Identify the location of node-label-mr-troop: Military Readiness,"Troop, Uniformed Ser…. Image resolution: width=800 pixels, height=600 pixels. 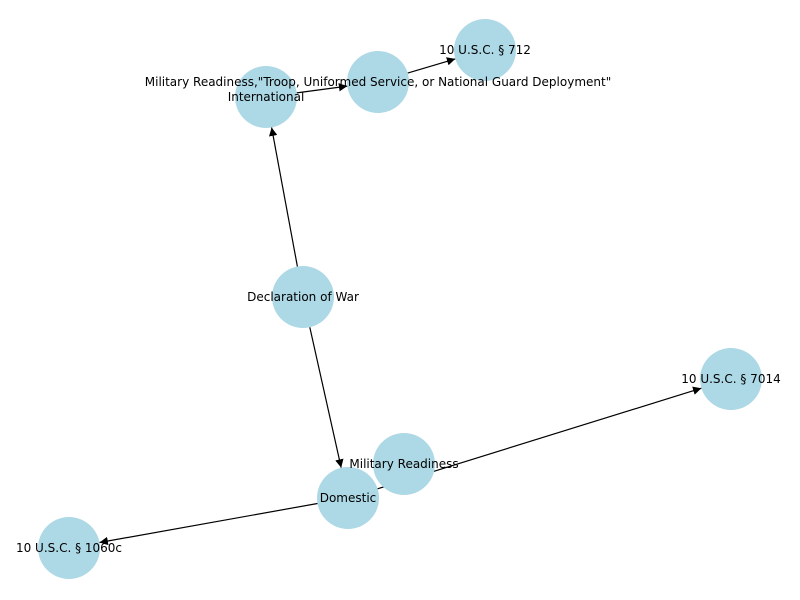
(378, 82).